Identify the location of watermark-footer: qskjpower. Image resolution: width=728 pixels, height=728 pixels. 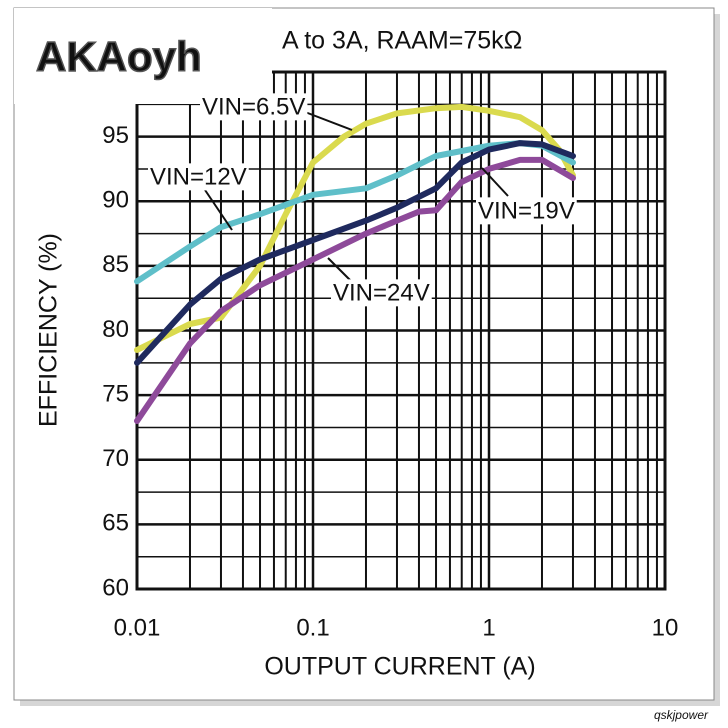
(681, 715).